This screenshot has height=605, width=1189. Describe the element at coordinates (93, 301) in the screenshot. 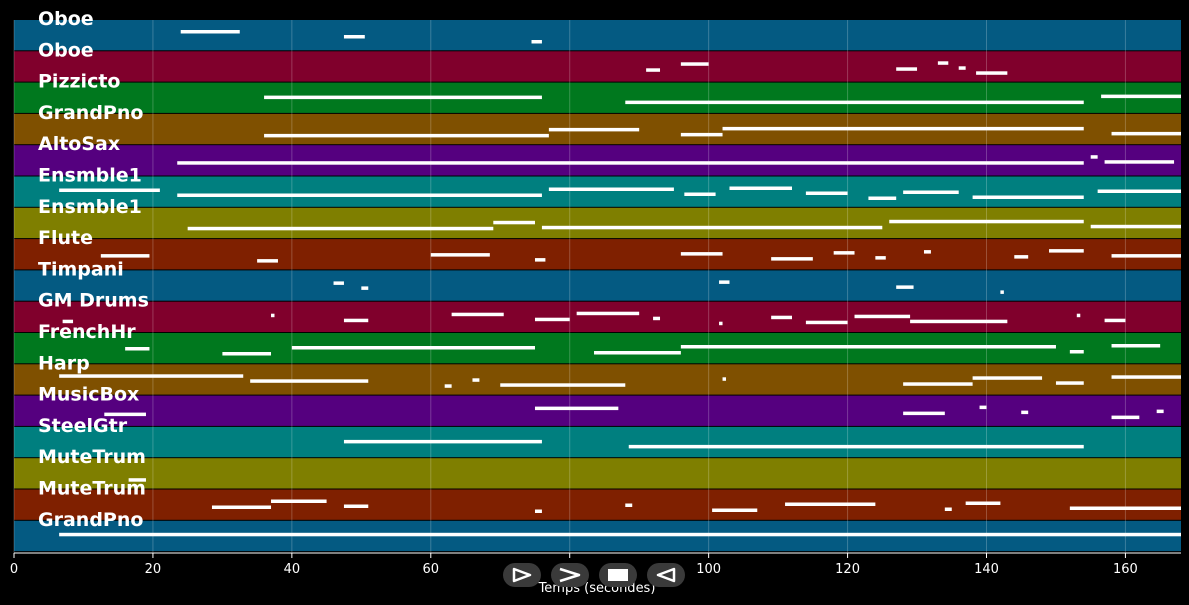

I see `track-label: GM Drums` at that location.